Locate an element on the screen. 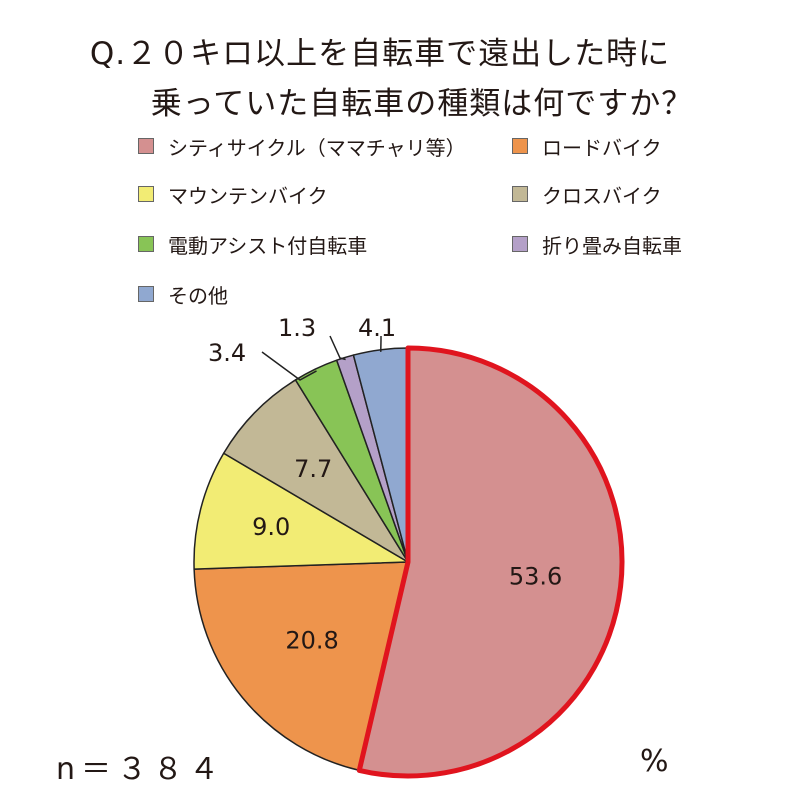  chart-title-line-1: Q.２０キロ以上を自転車で遠出した時に is located at coordinates (380, 54).